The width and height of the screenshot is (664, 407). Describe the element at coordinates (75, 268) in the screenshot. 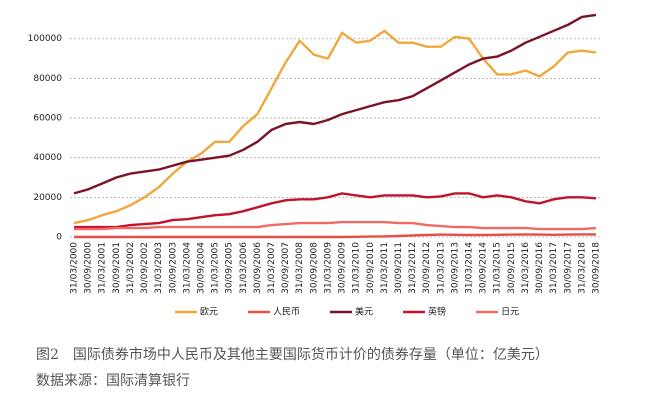

I see `x-tick-label: 31/03/2000` at that location.